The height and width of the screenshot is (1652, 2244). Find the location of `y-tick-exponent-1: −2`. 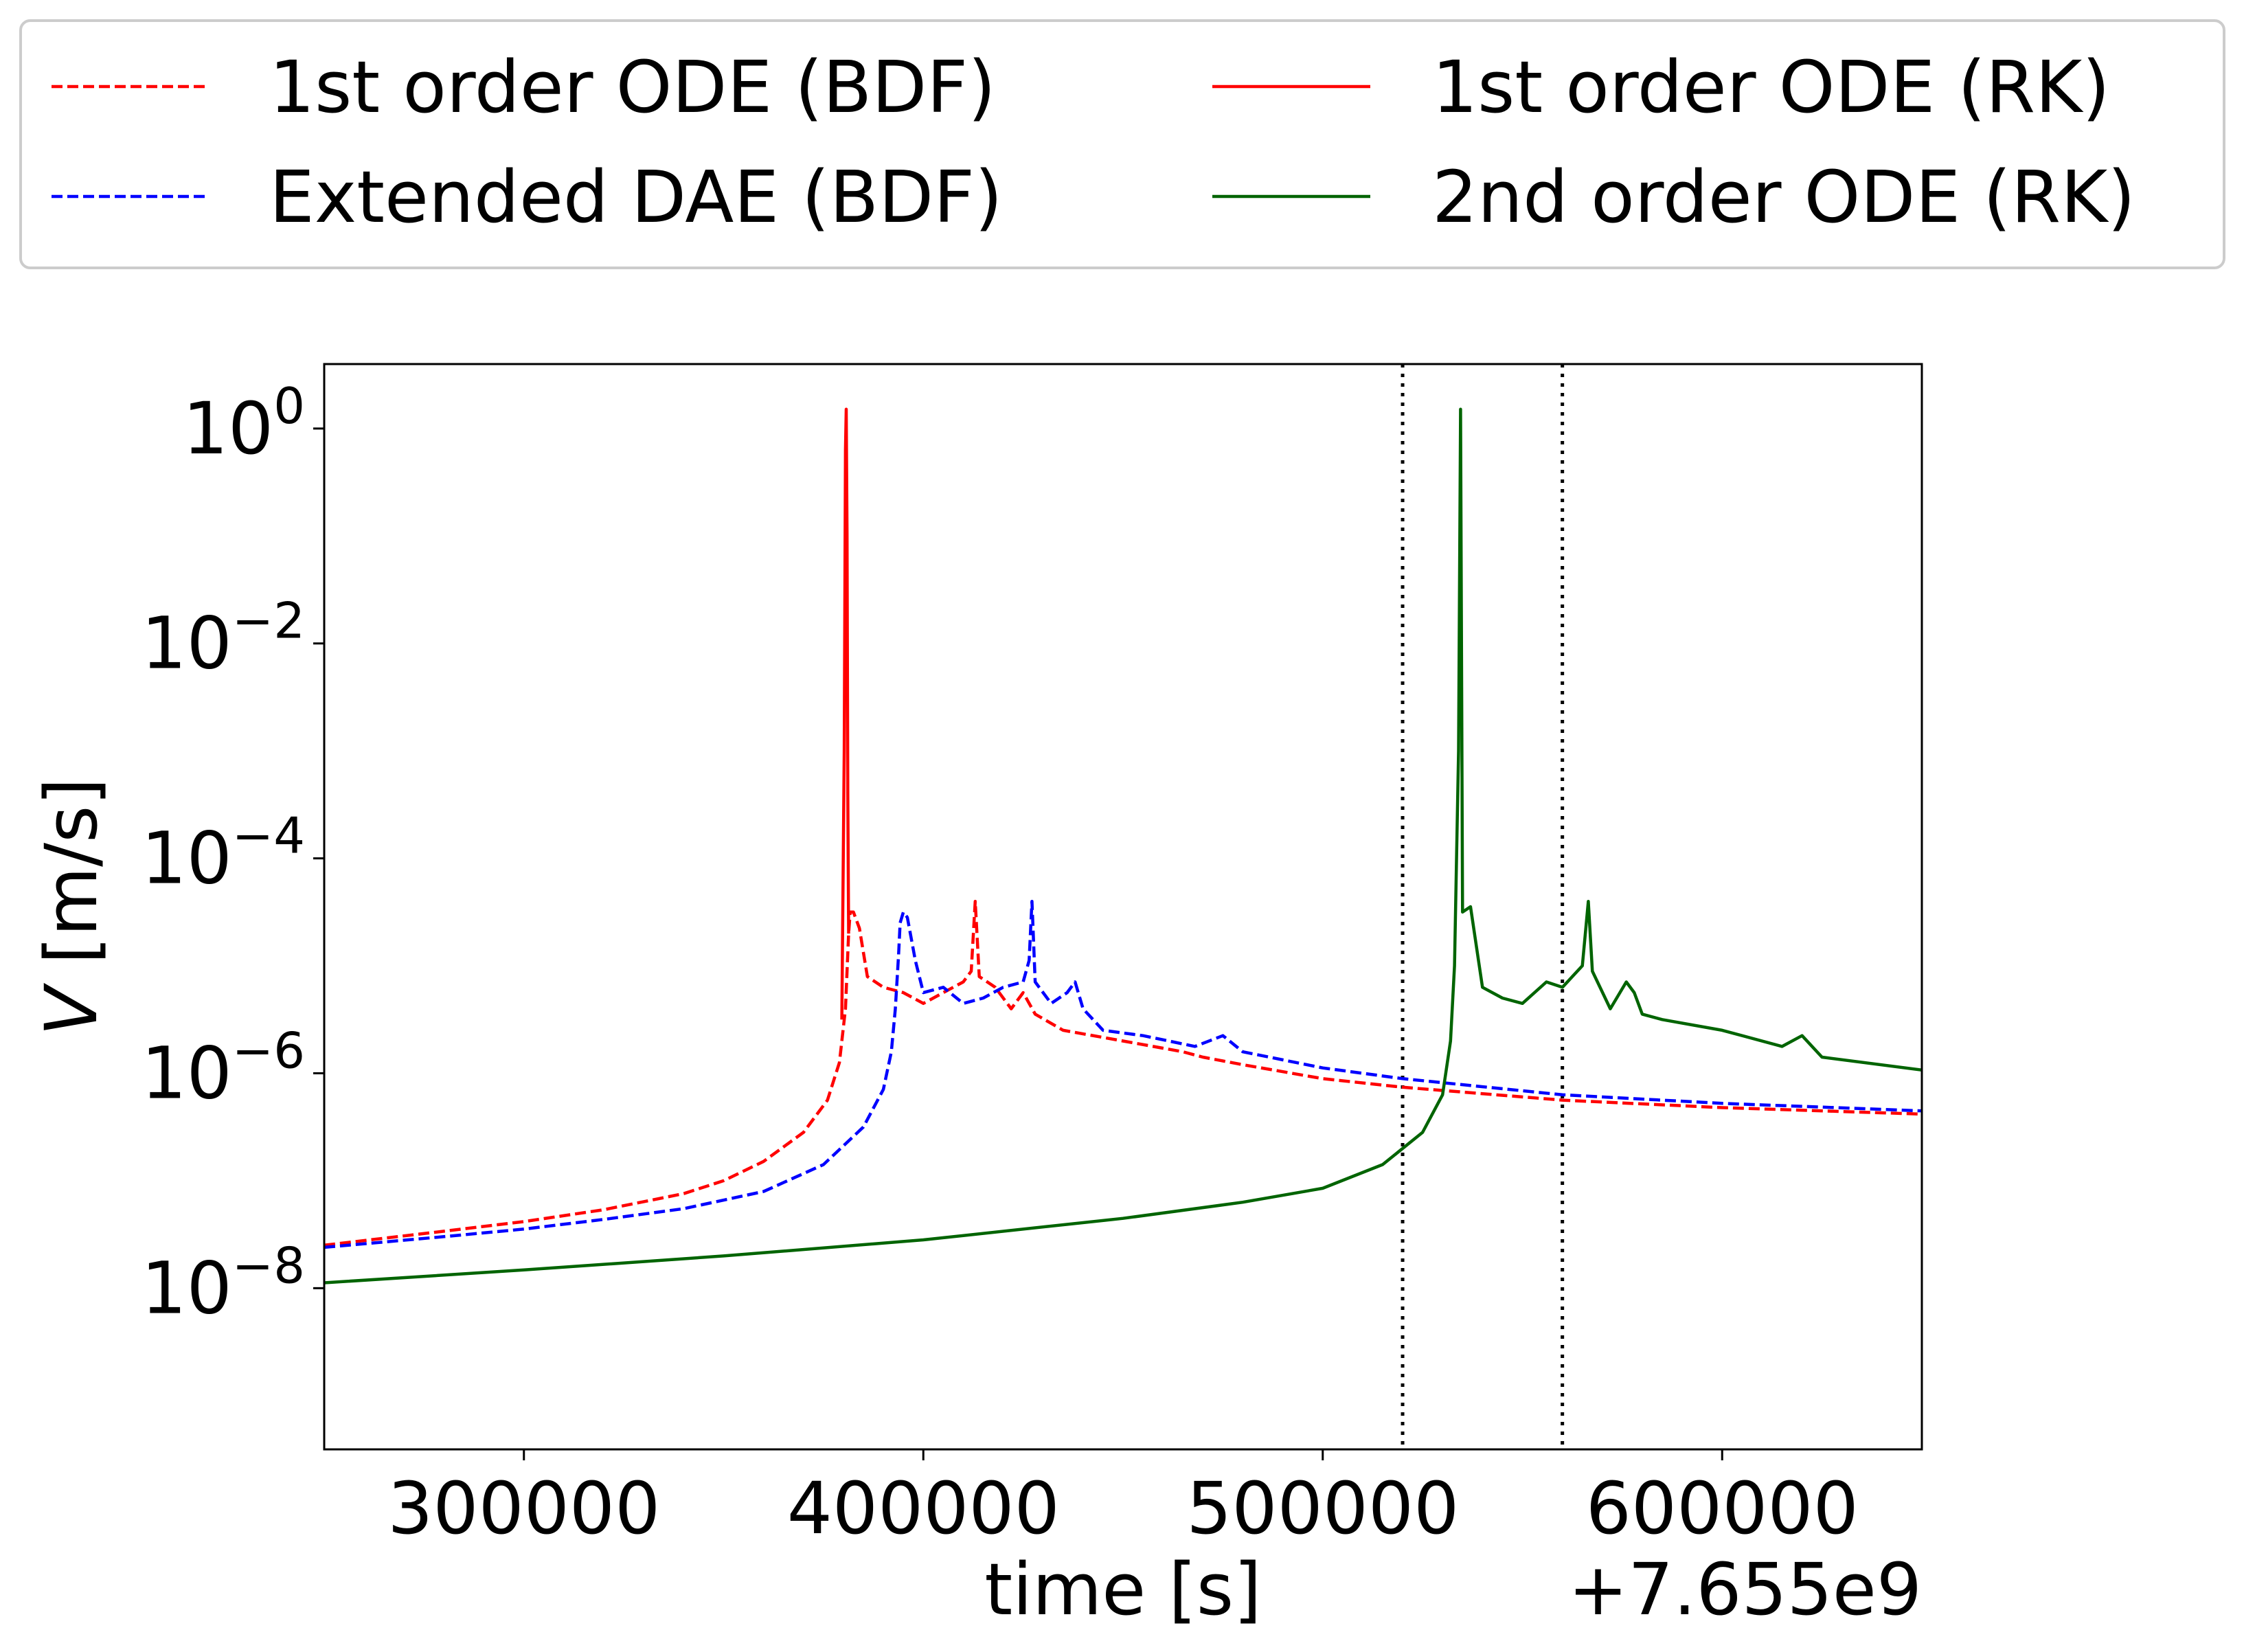

y-tick-exponent-1: −2 is located at coordinates (268, 621).